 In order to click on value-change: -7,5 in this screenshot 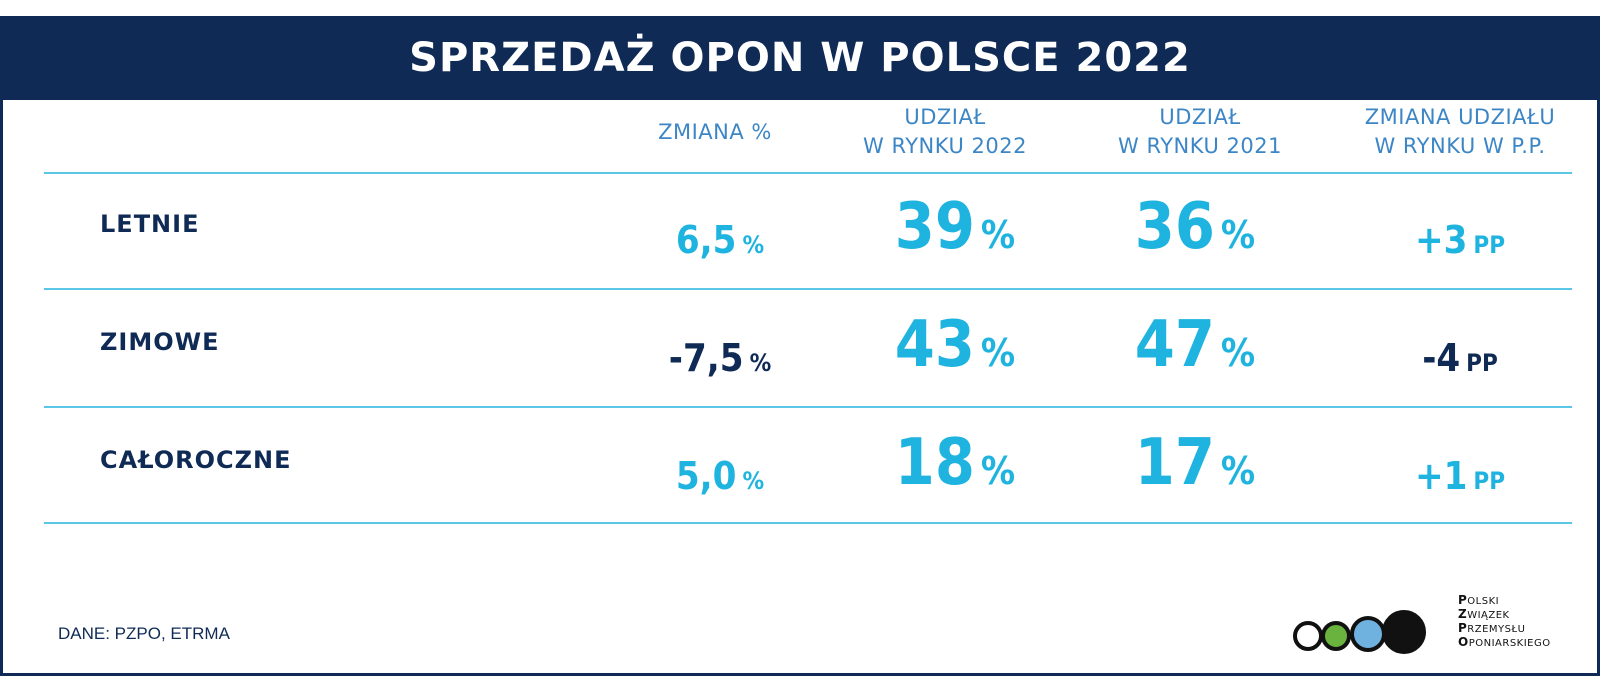, I will do `click(706, 358)`.